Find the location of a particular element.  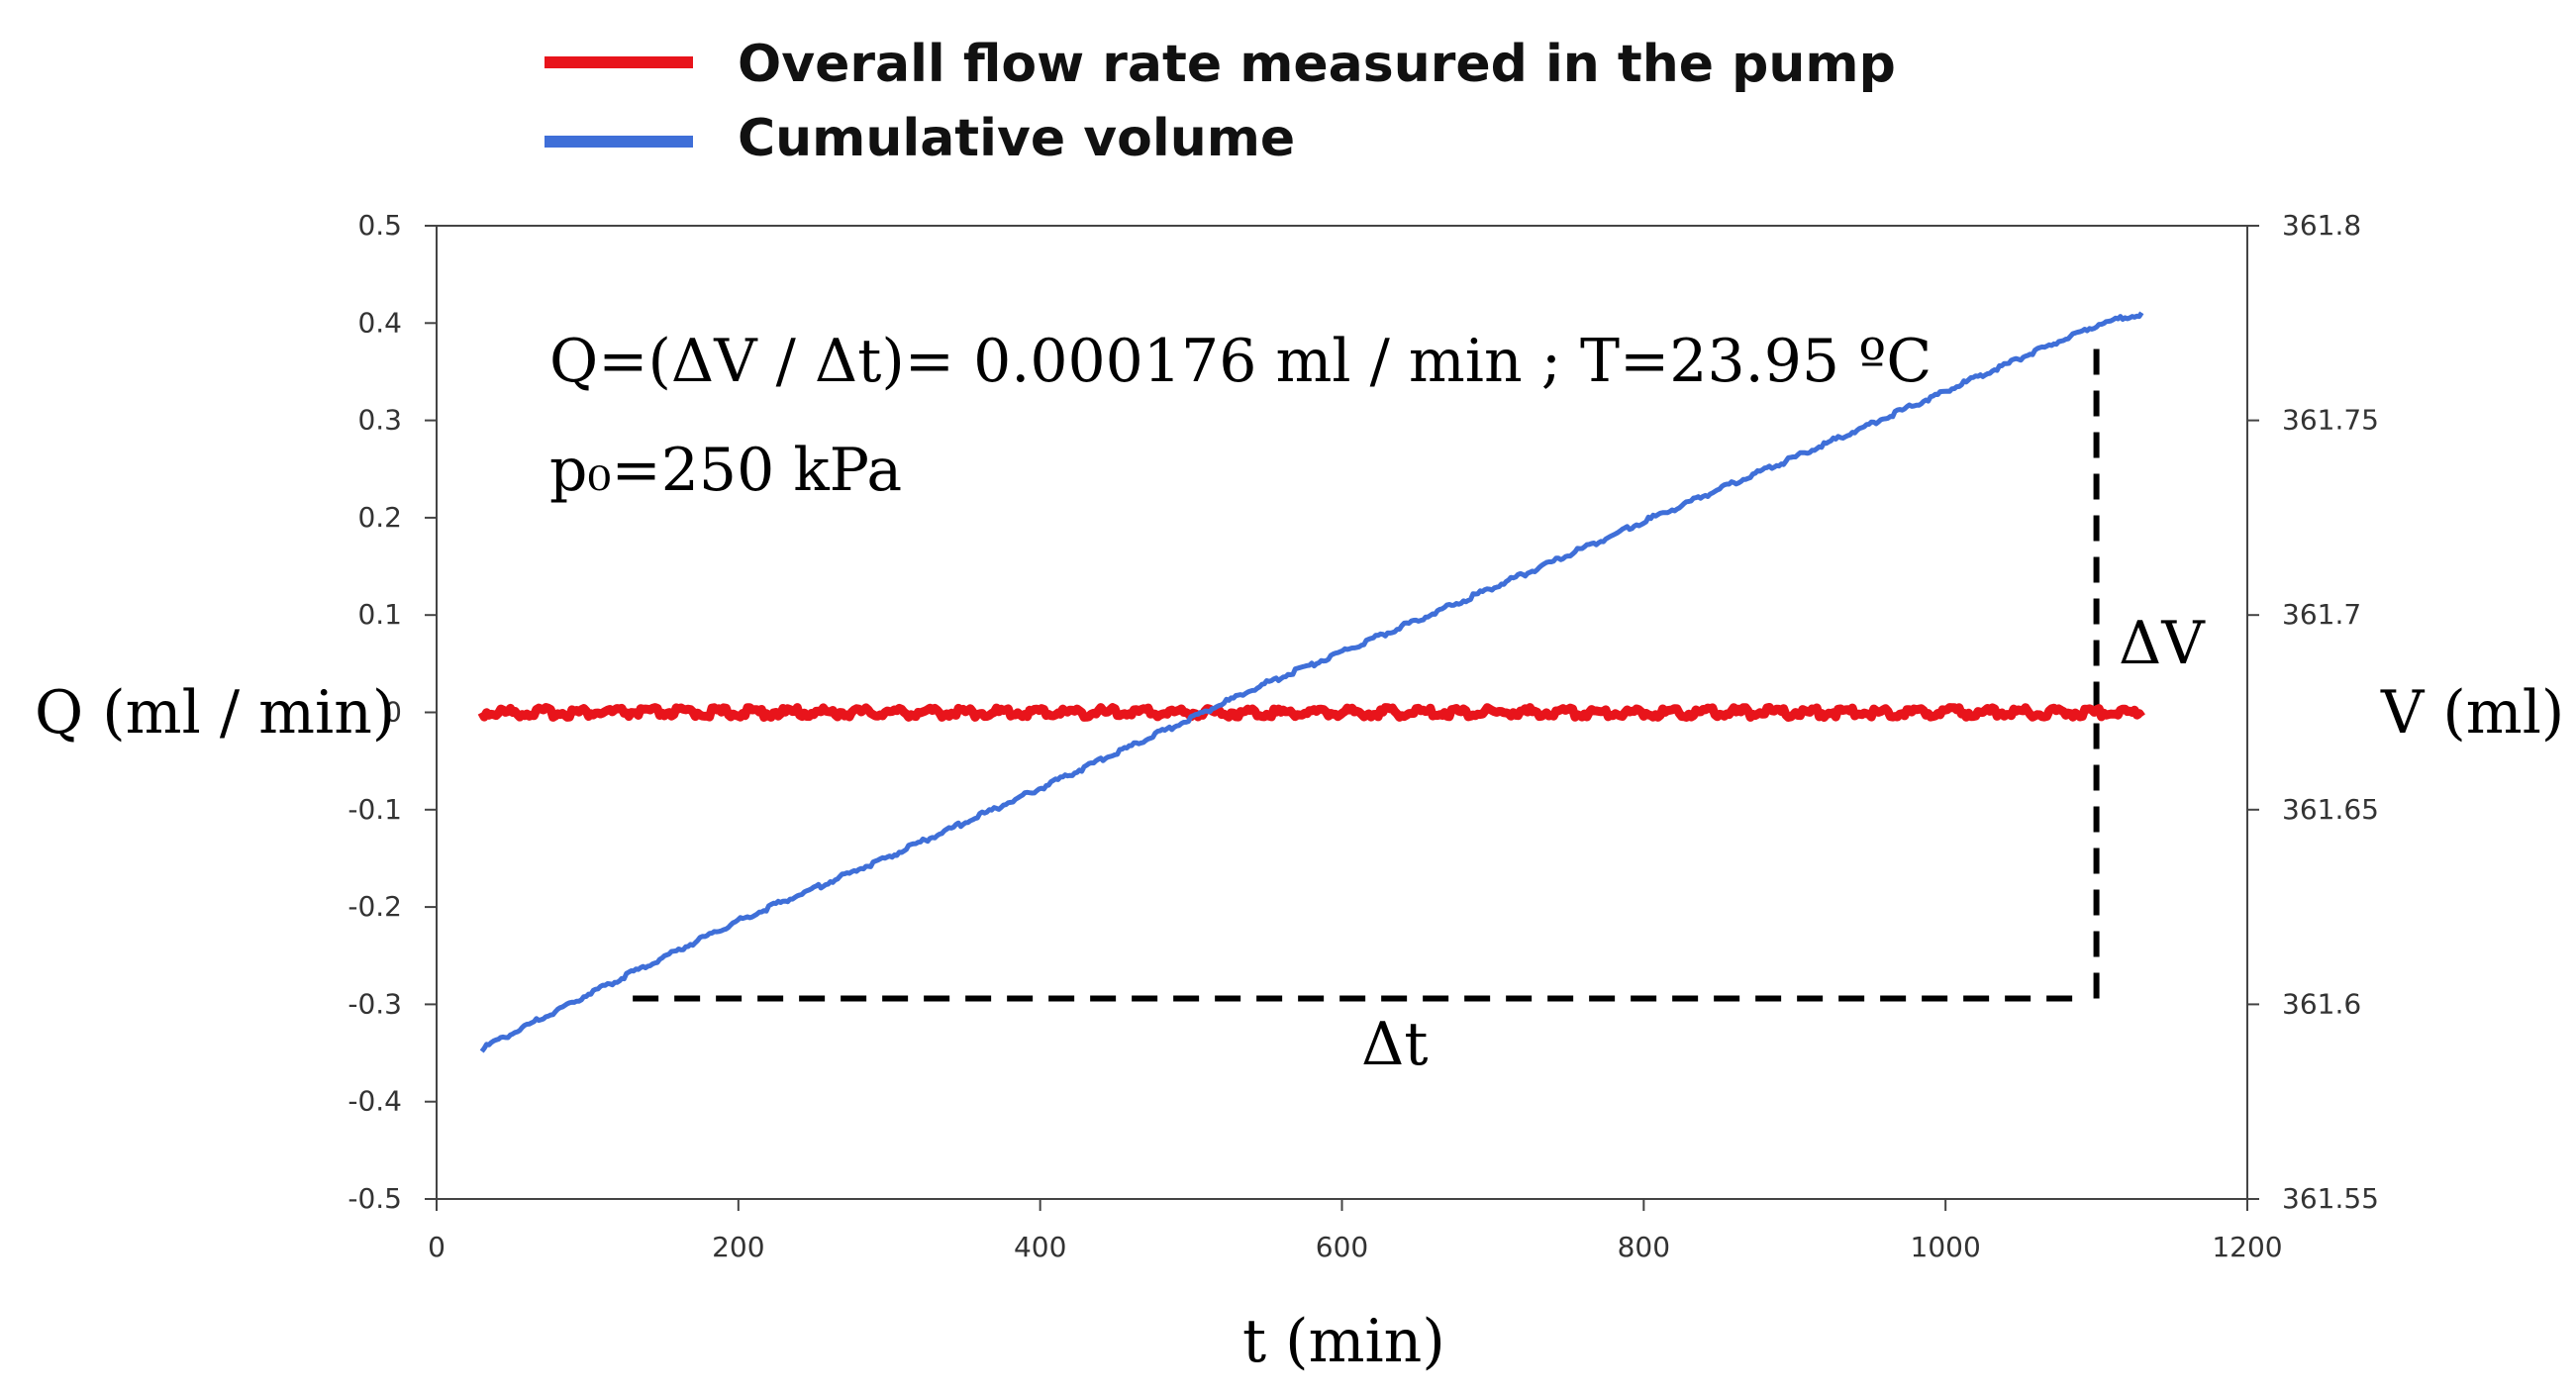

left-tick-label: 0.5 is located at coordinates (380, 225).